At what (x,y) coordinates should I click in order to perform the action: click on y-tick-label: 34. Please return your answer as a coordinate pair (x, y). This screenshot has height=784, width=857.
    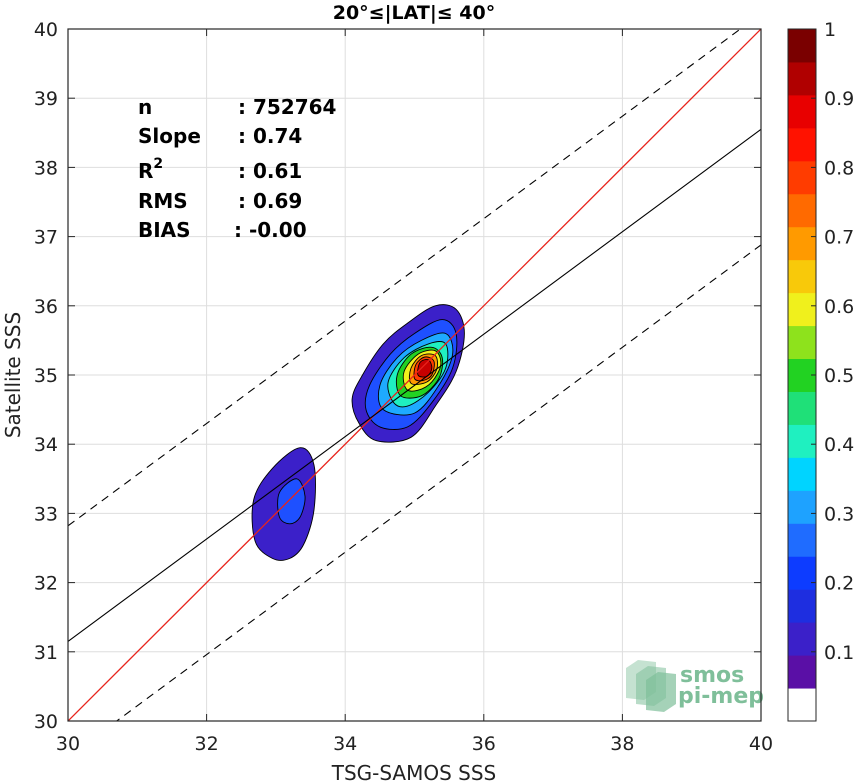
    Looking at the image, I should click on (46, 445).